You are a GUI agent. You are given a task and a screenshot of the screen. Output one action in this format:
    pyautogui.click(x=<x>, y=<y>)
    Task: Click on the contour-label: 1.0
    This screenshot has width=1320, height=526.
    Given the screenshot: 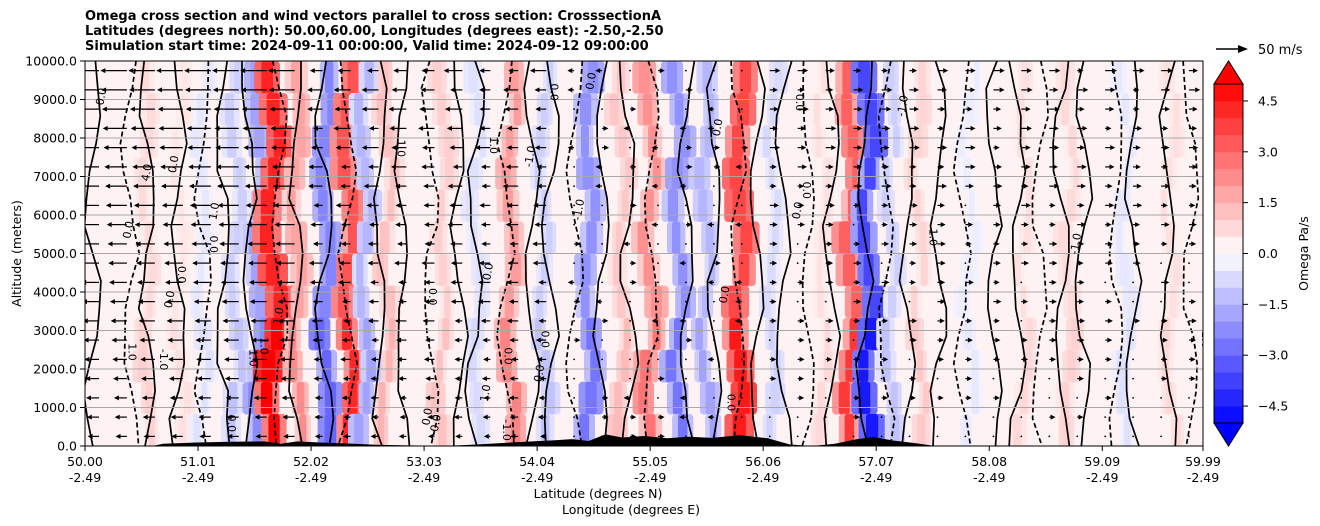 What is the action you would take?
    pyautogui.click(x=486, y=392)
    